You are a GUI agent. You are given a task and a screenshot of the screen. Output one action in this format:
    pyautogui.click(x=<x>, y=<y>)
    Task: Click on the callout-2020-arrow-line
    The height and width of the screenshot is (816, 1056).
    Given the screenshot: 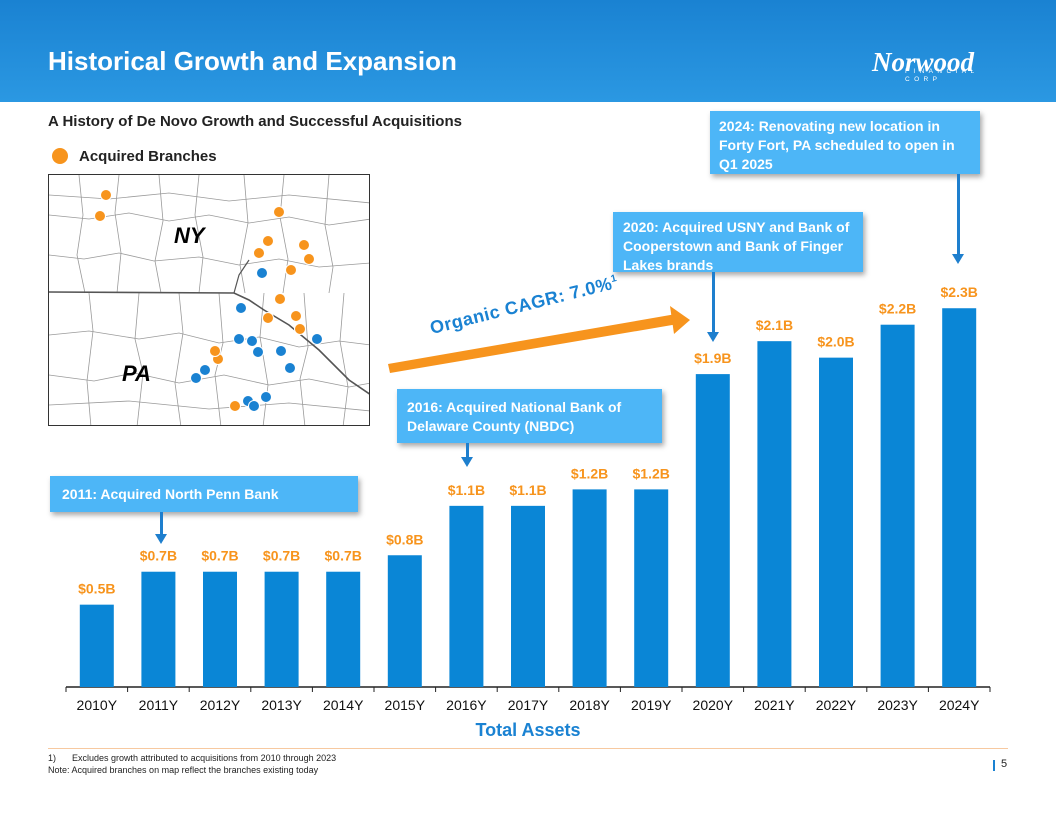 What is the action you would take?
    pyautogui.click(x=713, y=303)
    